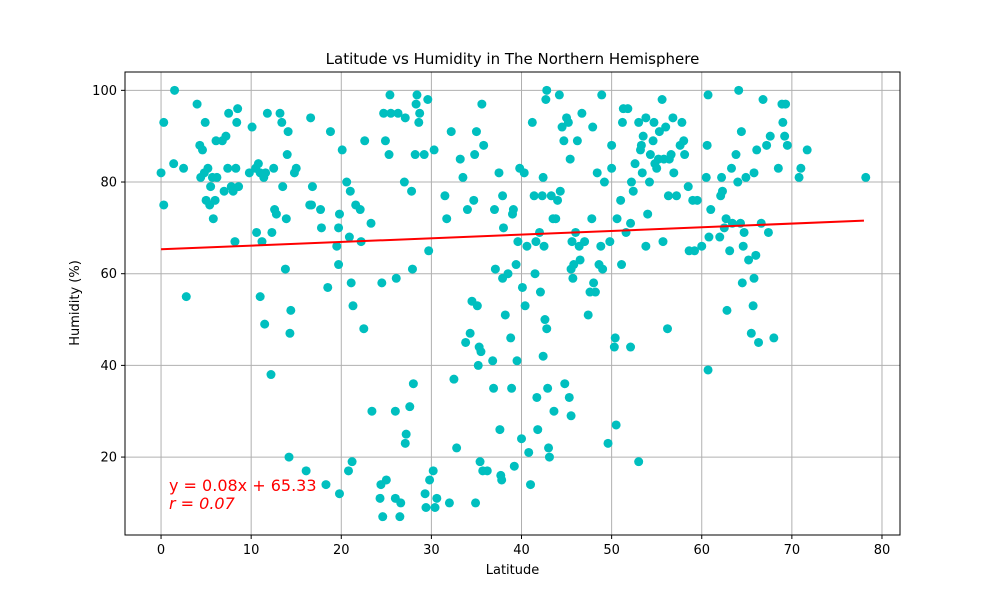  What do you see at coordinates (243, 485) in the screenshot?
I see `regression-equation: y = 0.08x + 65.33` at bounding box center [243, 485].